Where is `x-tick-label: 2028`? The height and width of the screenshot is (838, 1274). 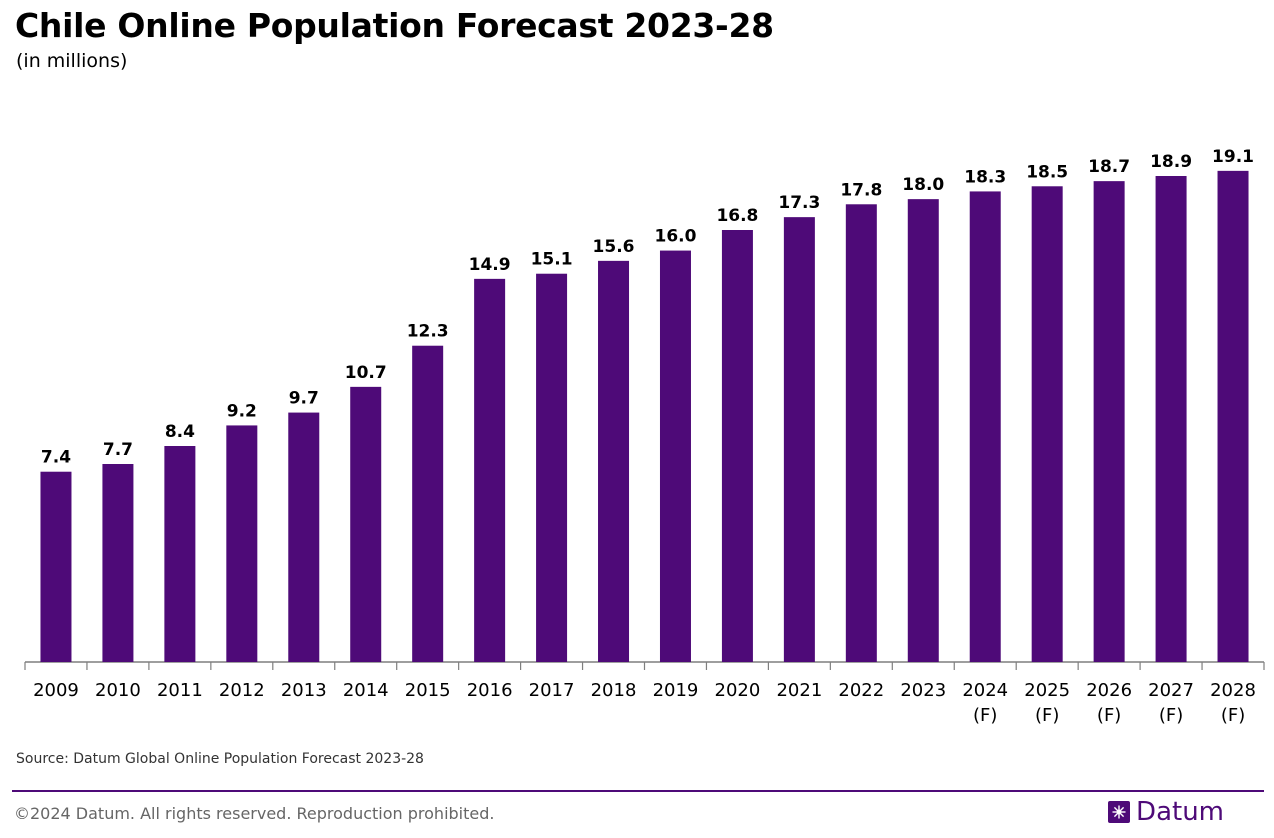
x-tick-label: 2028 is located at coordinates (1233, 690).